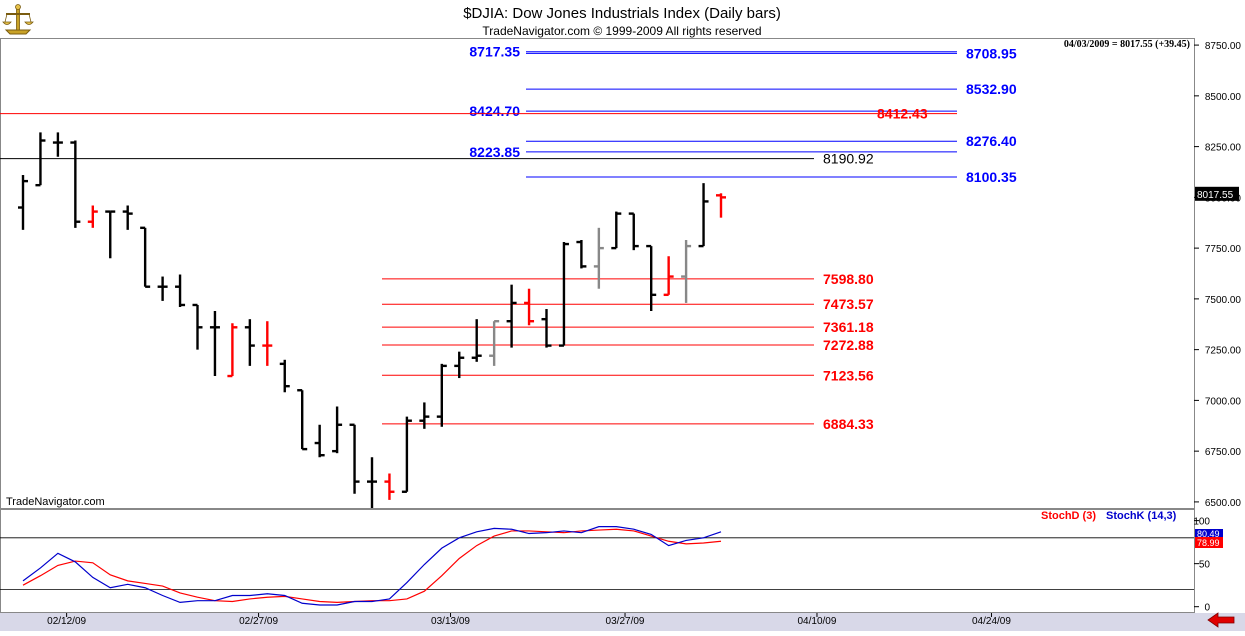 This screenshot has width=1245, height=636. What do you see at coordinates (848, 345) in the screenshot?
I see `level-label-s4: 7272.88` at bounding box center [848, 345].